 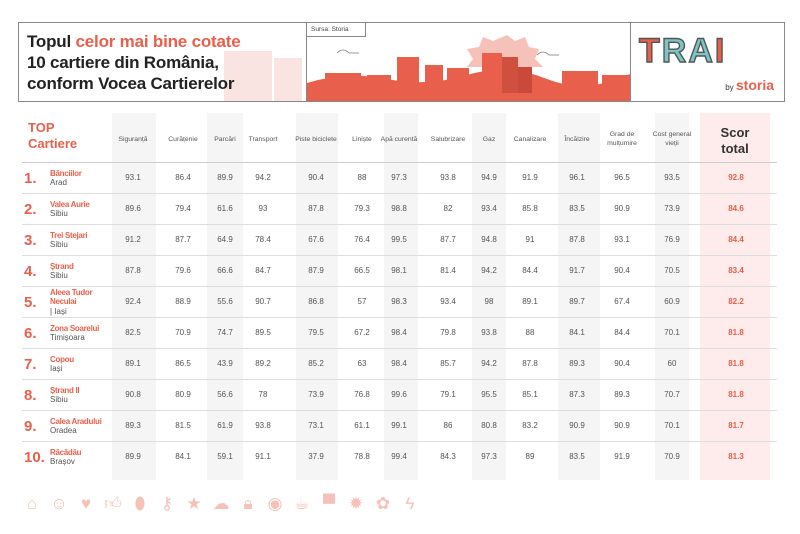 I want to click on table-cell: 89.3, so click(x=577, y=363).